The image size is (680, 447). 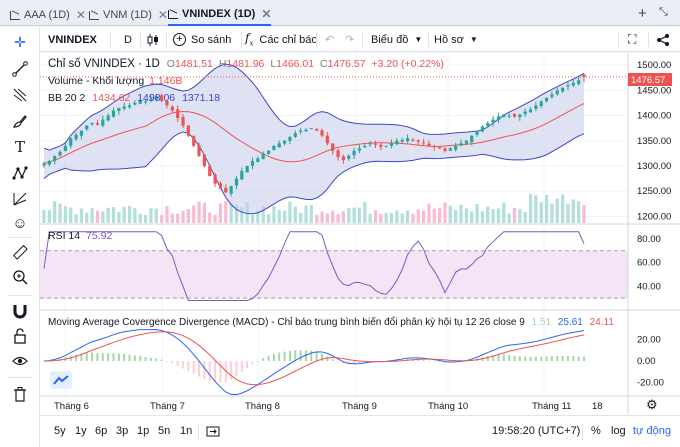 I want to click on tab-vnm: VNM (1D) ✕, so click(x=128, y=15).